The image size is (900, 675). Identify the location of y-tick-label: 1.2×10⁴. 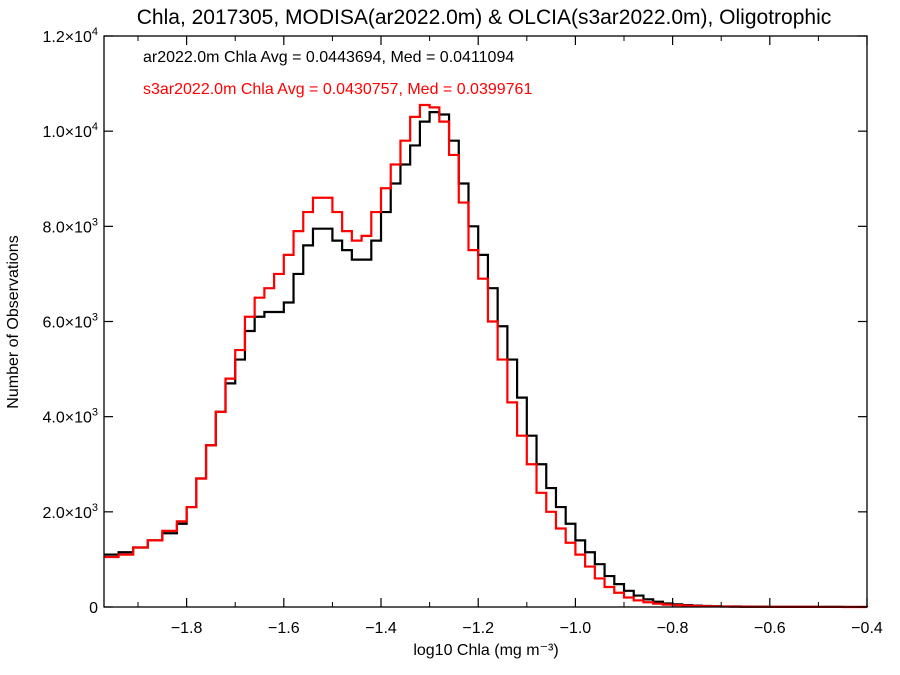
(70, 36).